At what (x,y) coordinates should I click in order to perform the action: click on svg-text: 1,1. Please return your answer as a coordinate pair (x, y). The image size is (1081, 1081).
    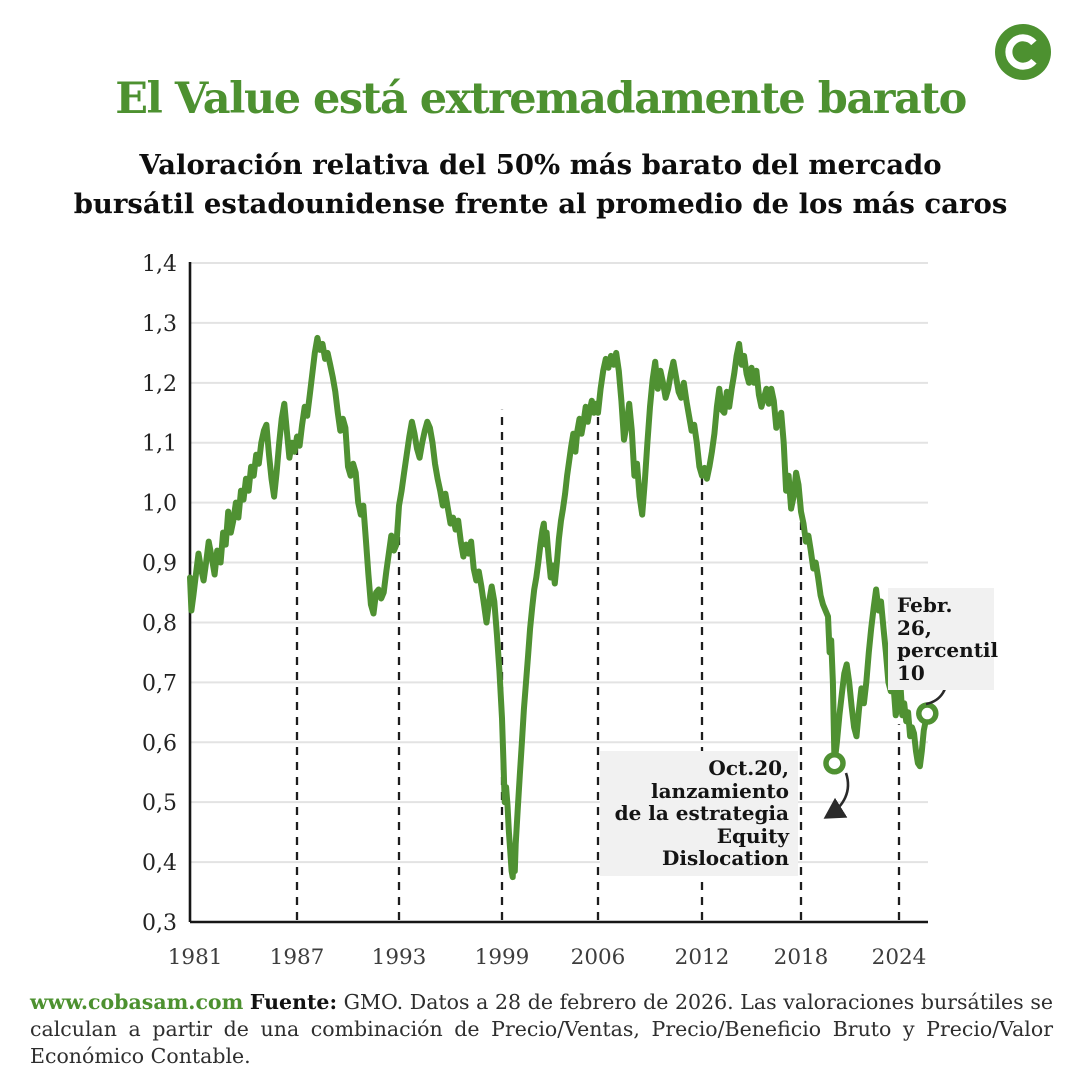
    Looking at the image, I should click on (159, 444).